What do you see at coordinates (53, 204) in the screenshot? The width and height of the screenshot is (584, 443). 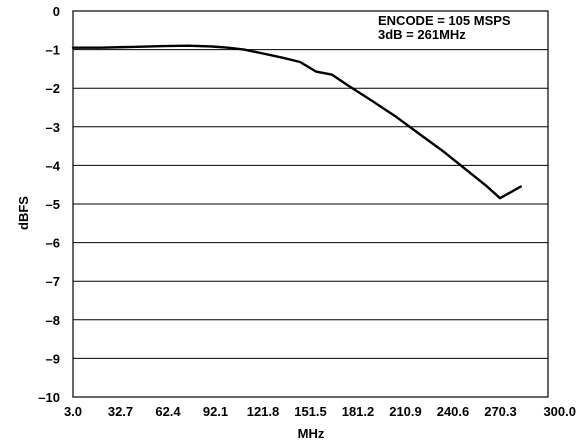 I see `y-tick-label: –5` at bounding box center [53, 204].